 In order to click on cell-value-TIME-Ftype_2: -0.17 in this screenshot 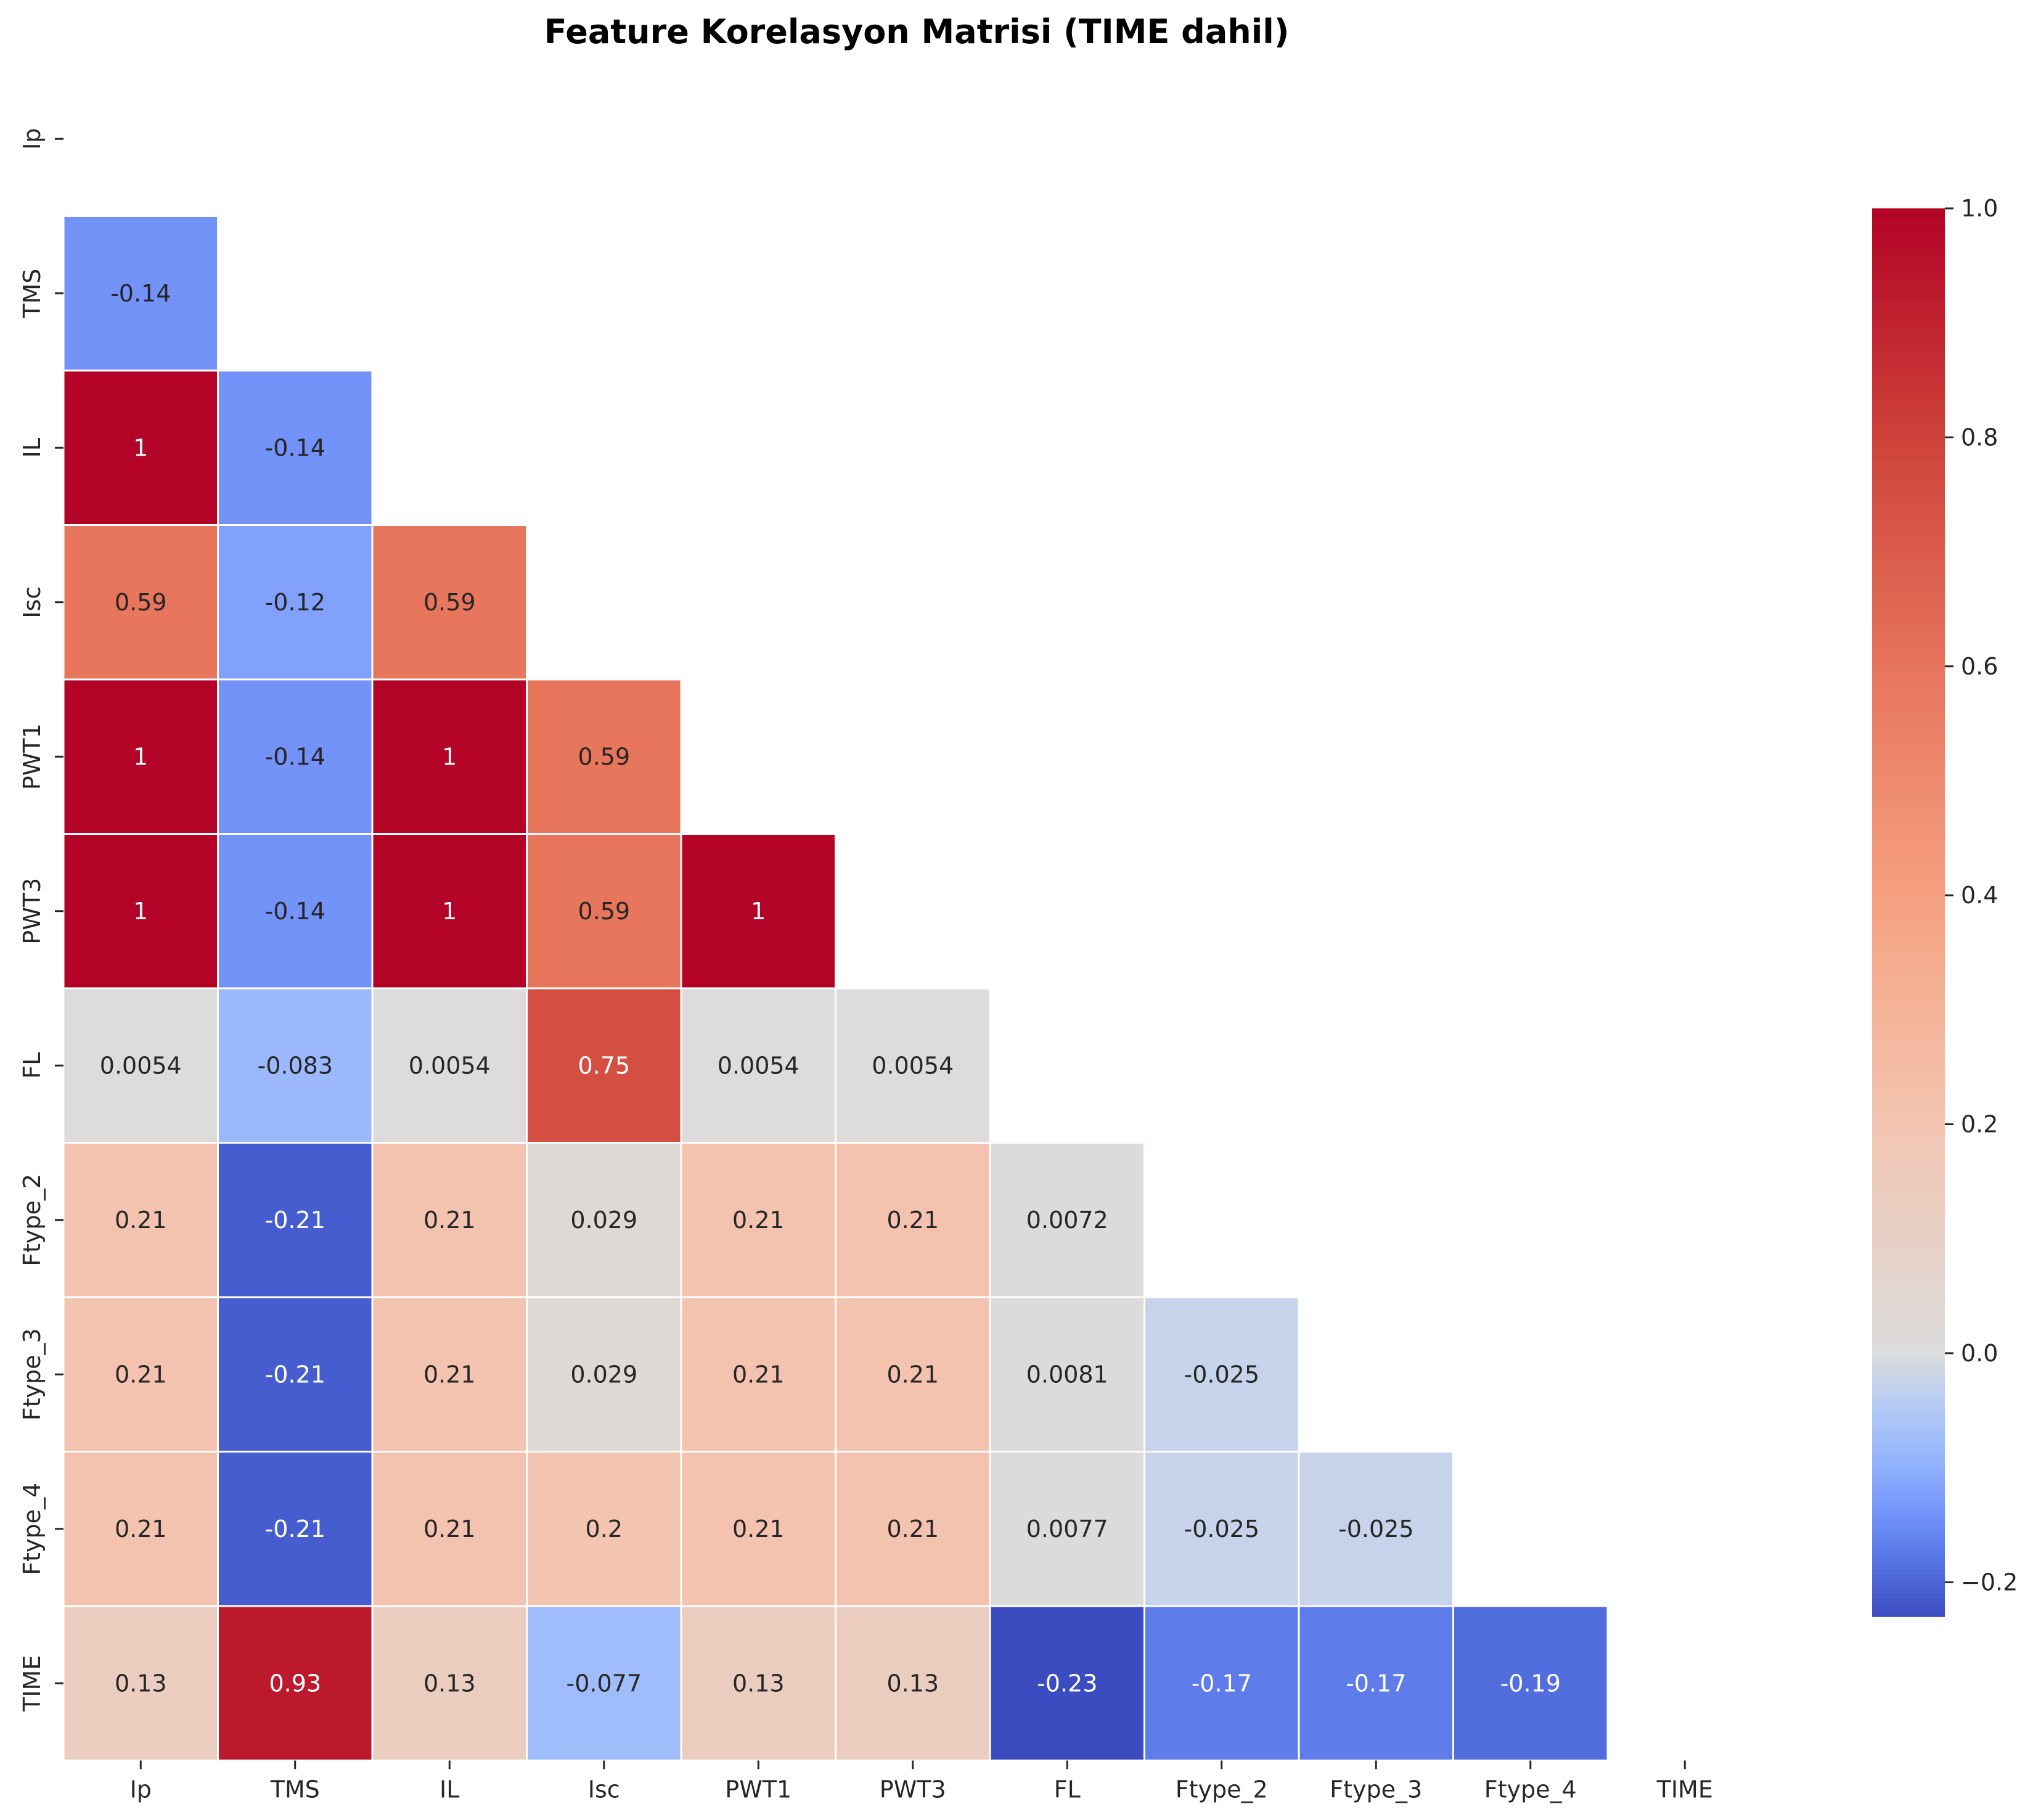, I will do `click(1222, 1683)`.